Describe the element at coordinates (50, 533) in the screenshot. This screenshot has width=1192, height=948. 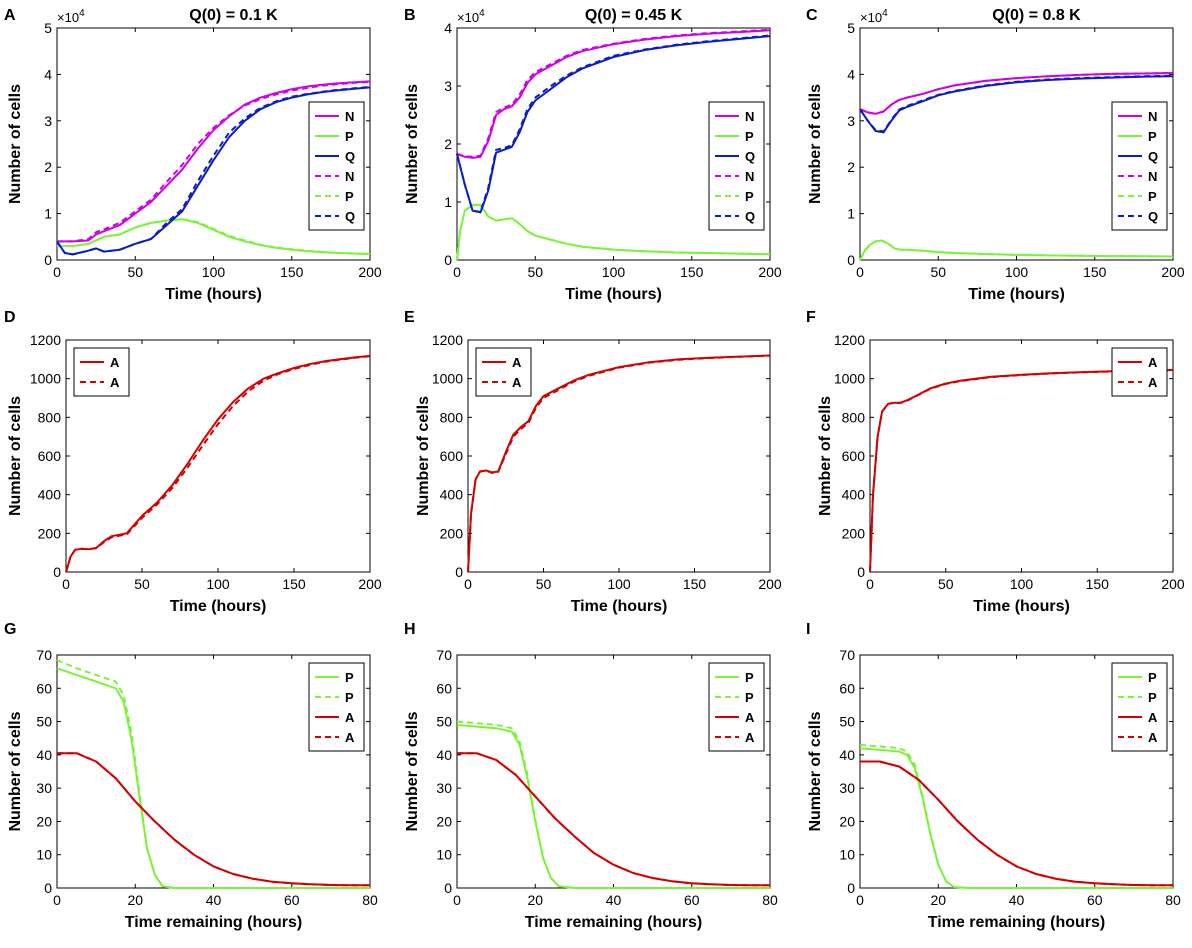
I see `y-tick-label: 200` at that location.